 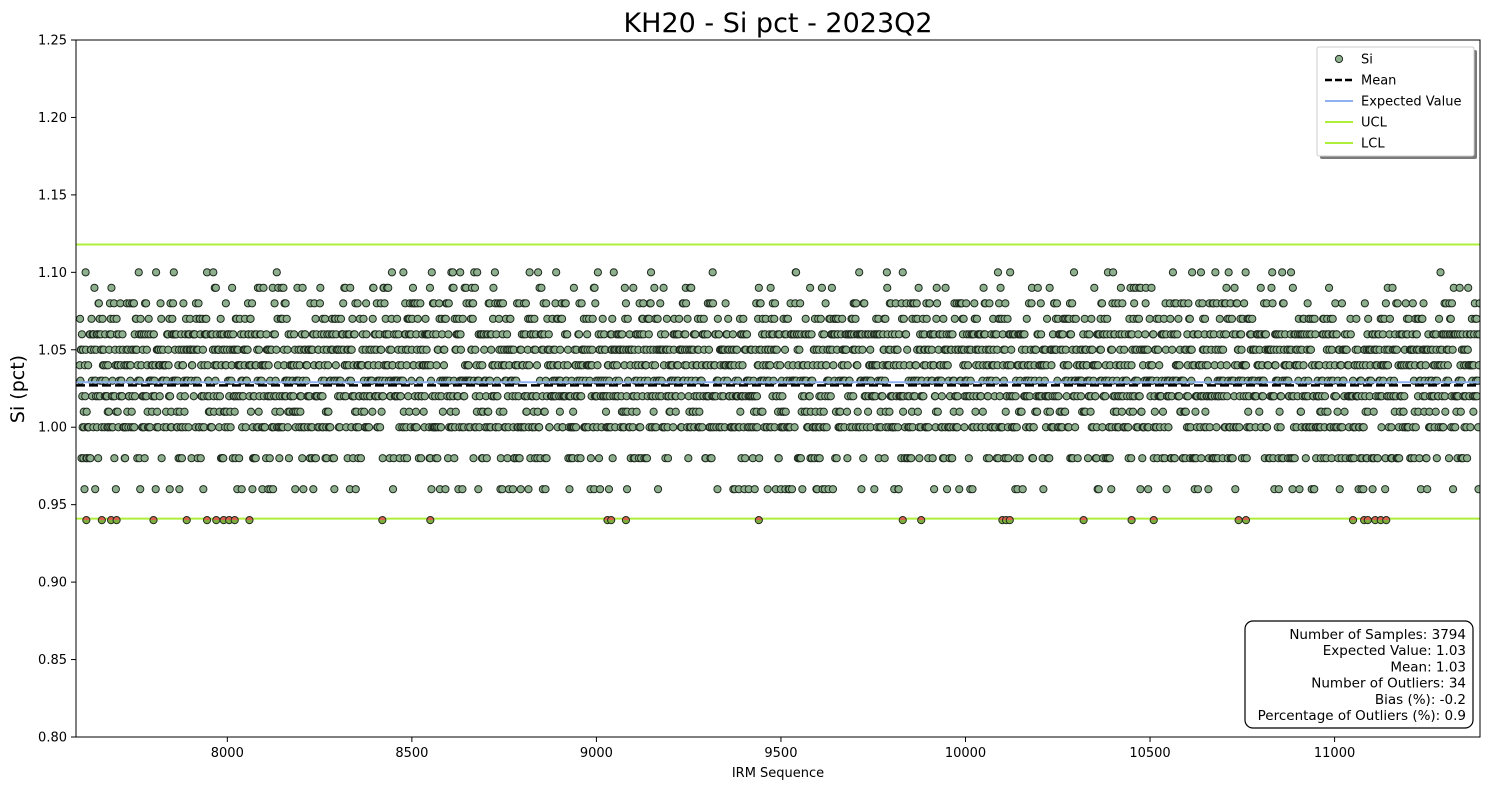 I want to click on outlier-point, so click(x=101, y=520).